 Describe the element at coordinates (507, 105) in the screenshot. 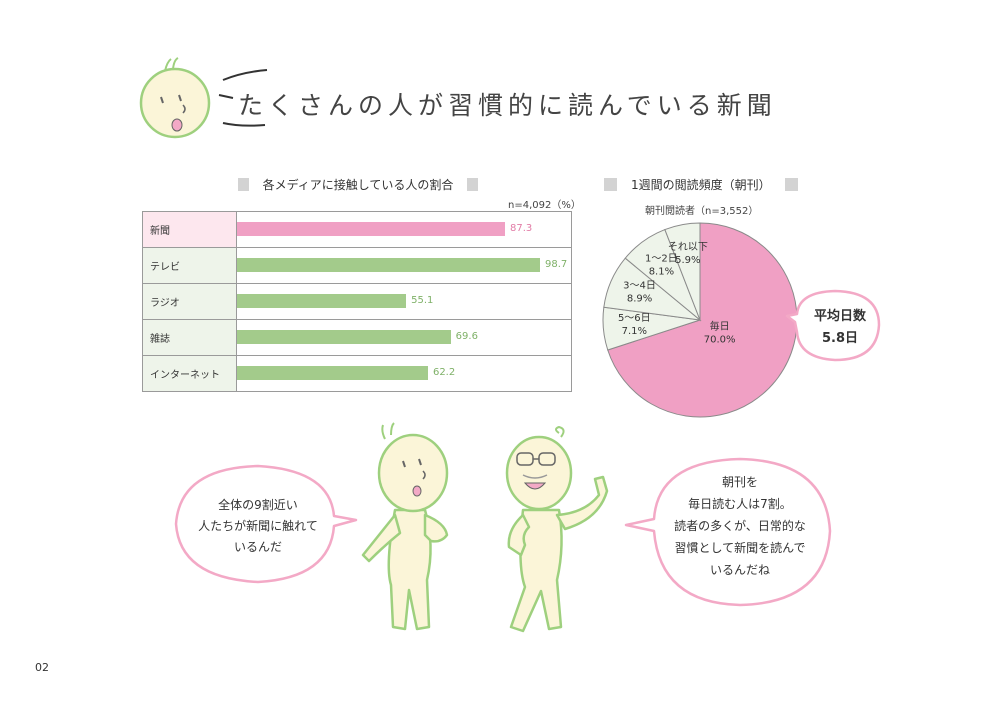

I see `page-title: たくさんの人が習慣的に読んでいる新聞` at that location.